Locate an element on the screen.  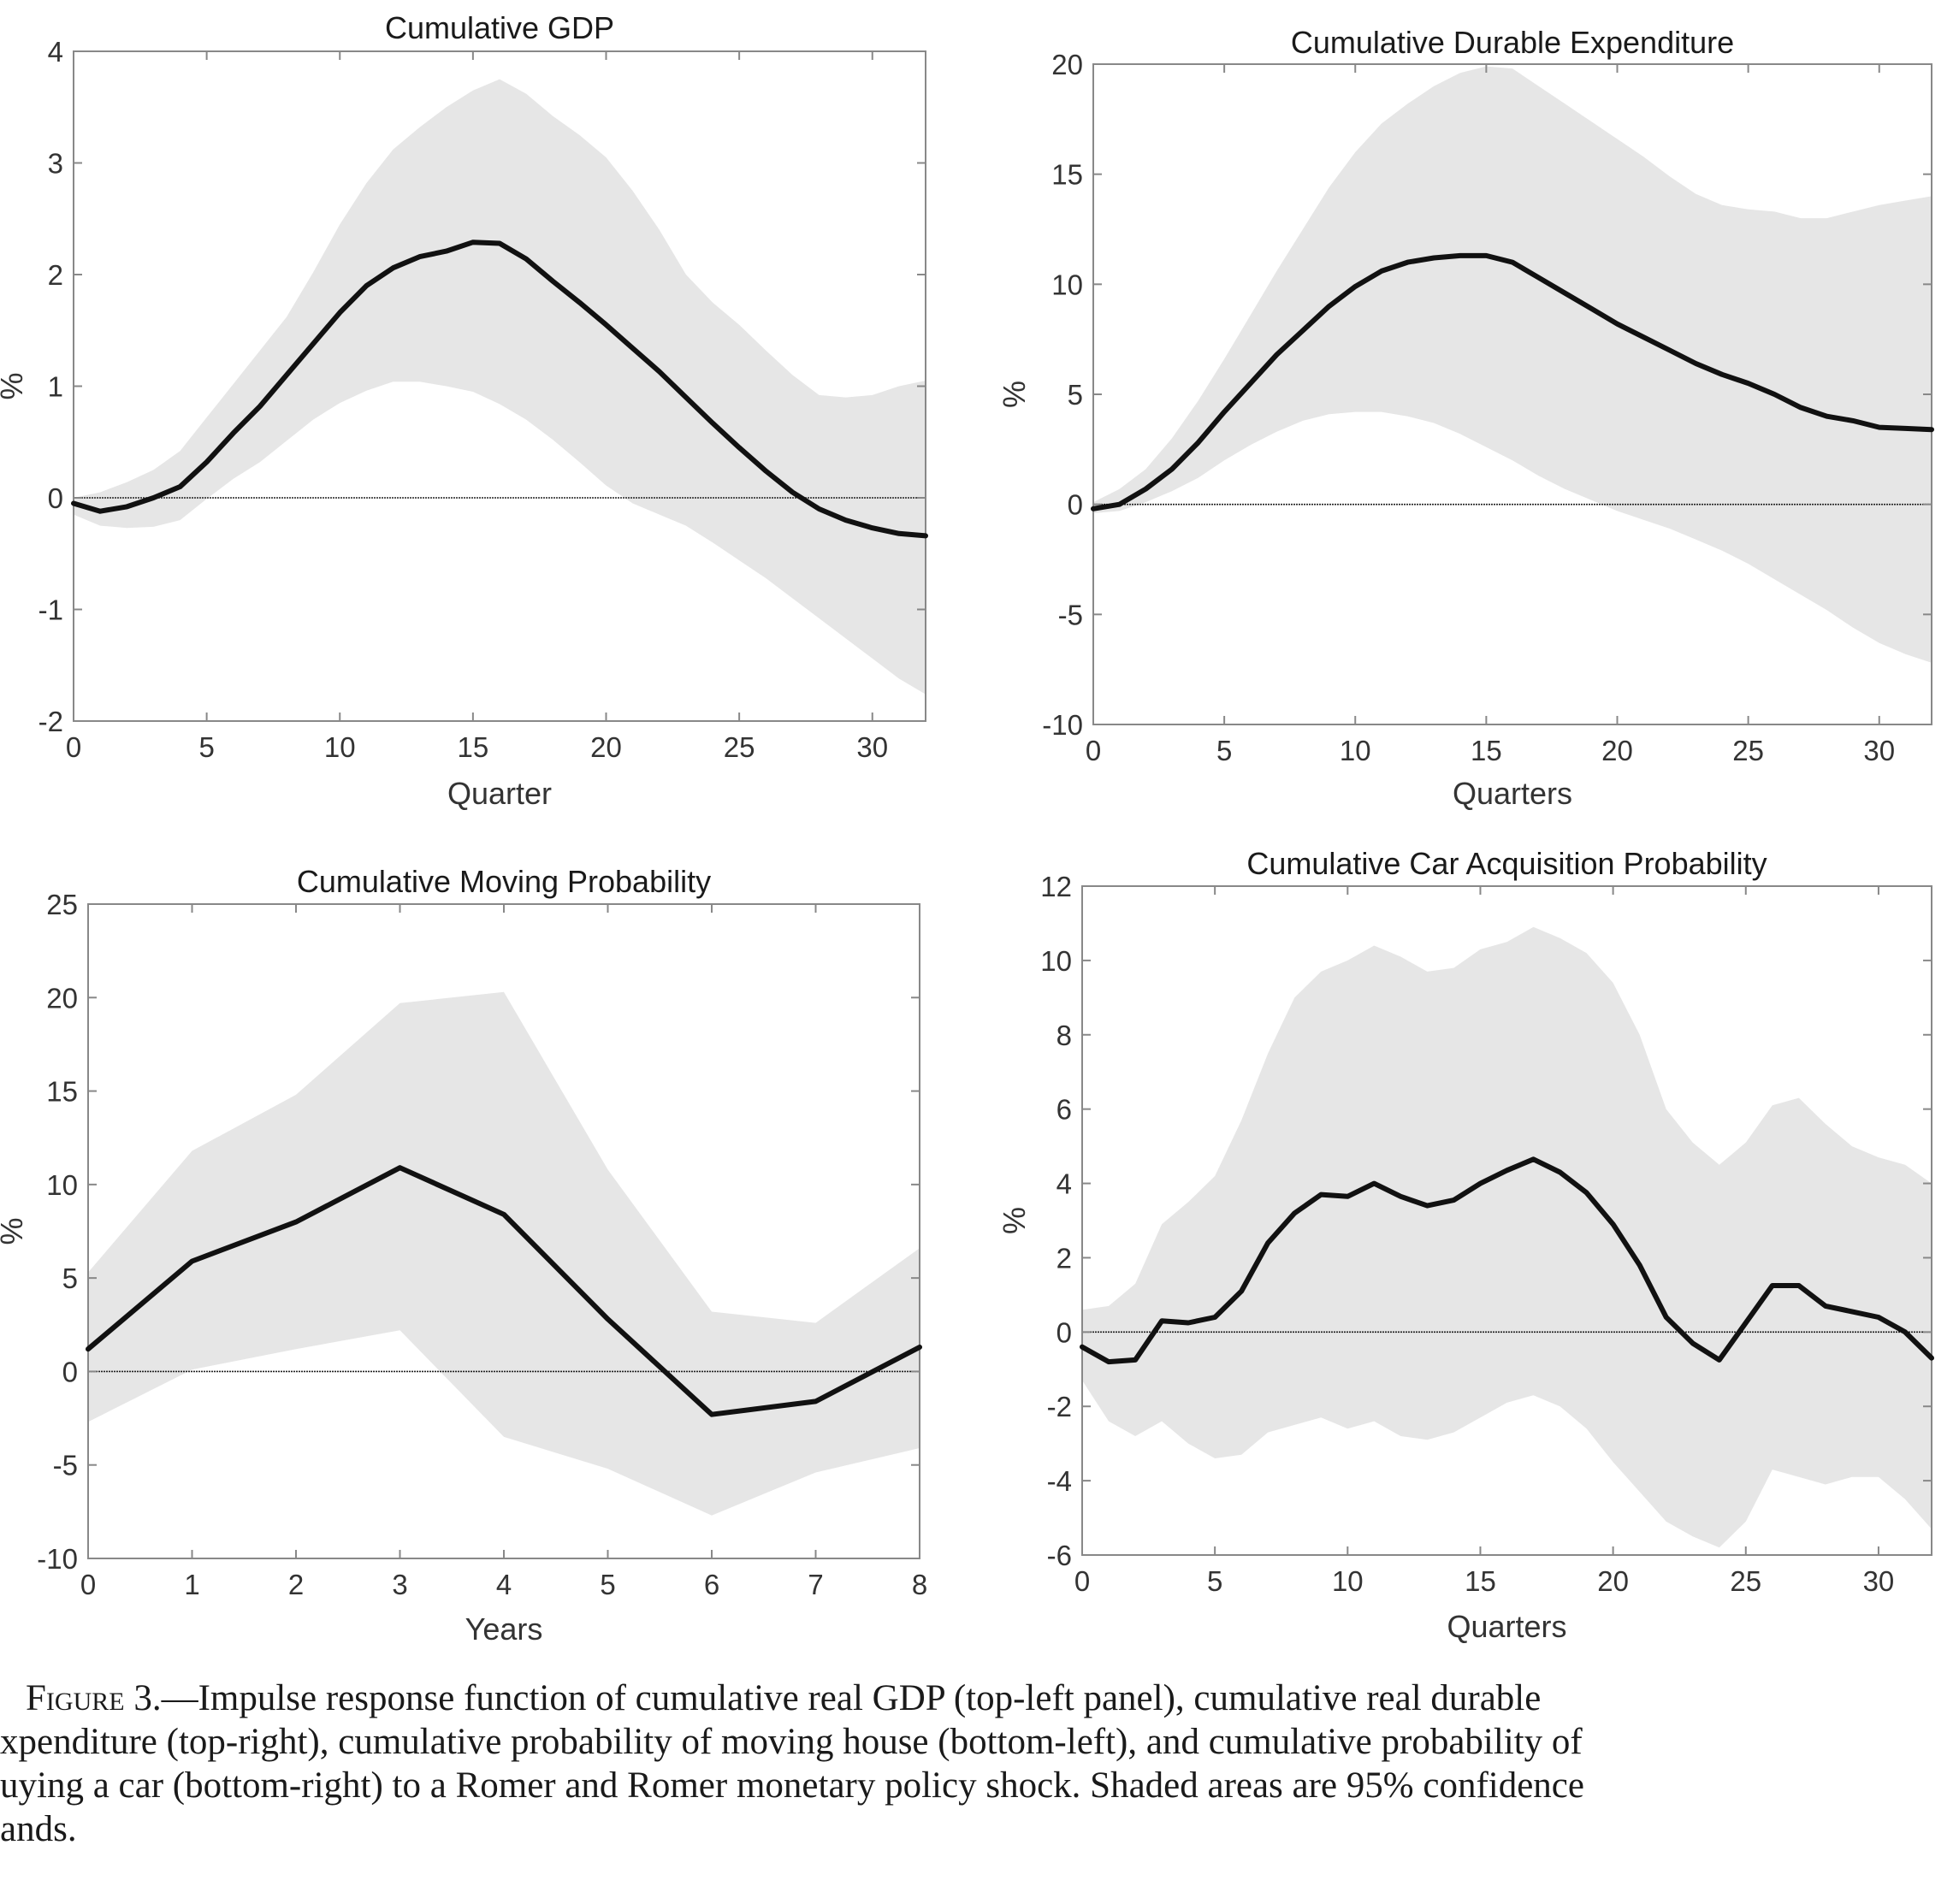
x-tick-label: 6 is located at coordinates (711, 1585).